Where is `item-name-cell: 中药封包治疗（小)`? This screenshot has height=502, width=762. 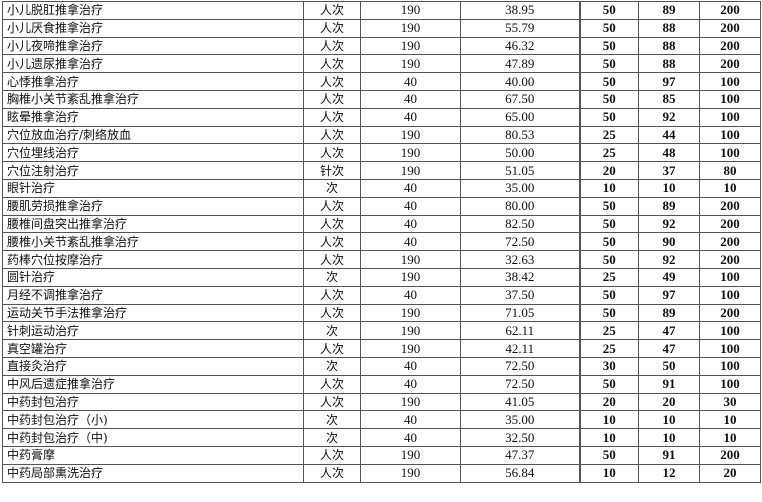 item-name-cell: 中药封包治疗（小) is located at coordinates (153, 420).